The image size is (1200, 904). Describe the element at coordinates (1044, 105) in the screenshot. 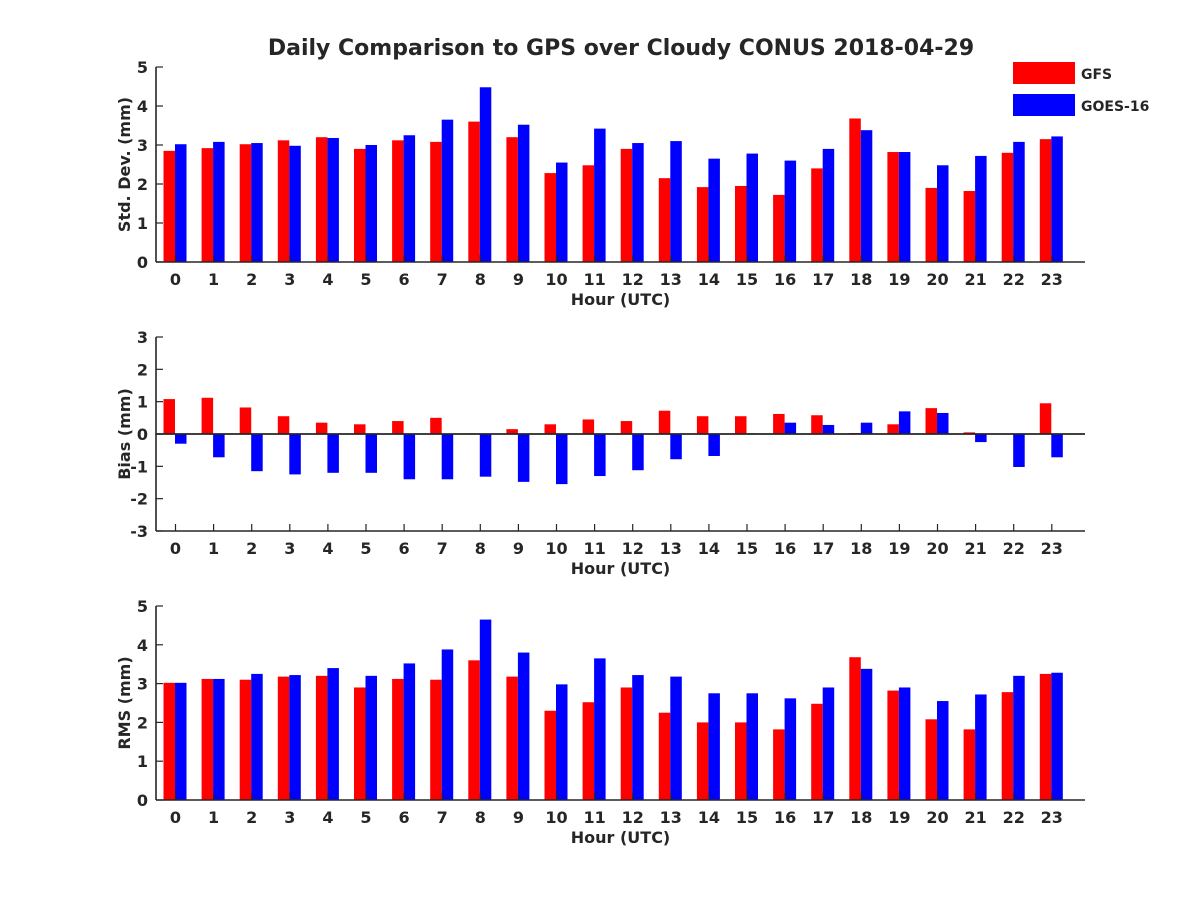

I see `legend-swatch-goes16` at that location.